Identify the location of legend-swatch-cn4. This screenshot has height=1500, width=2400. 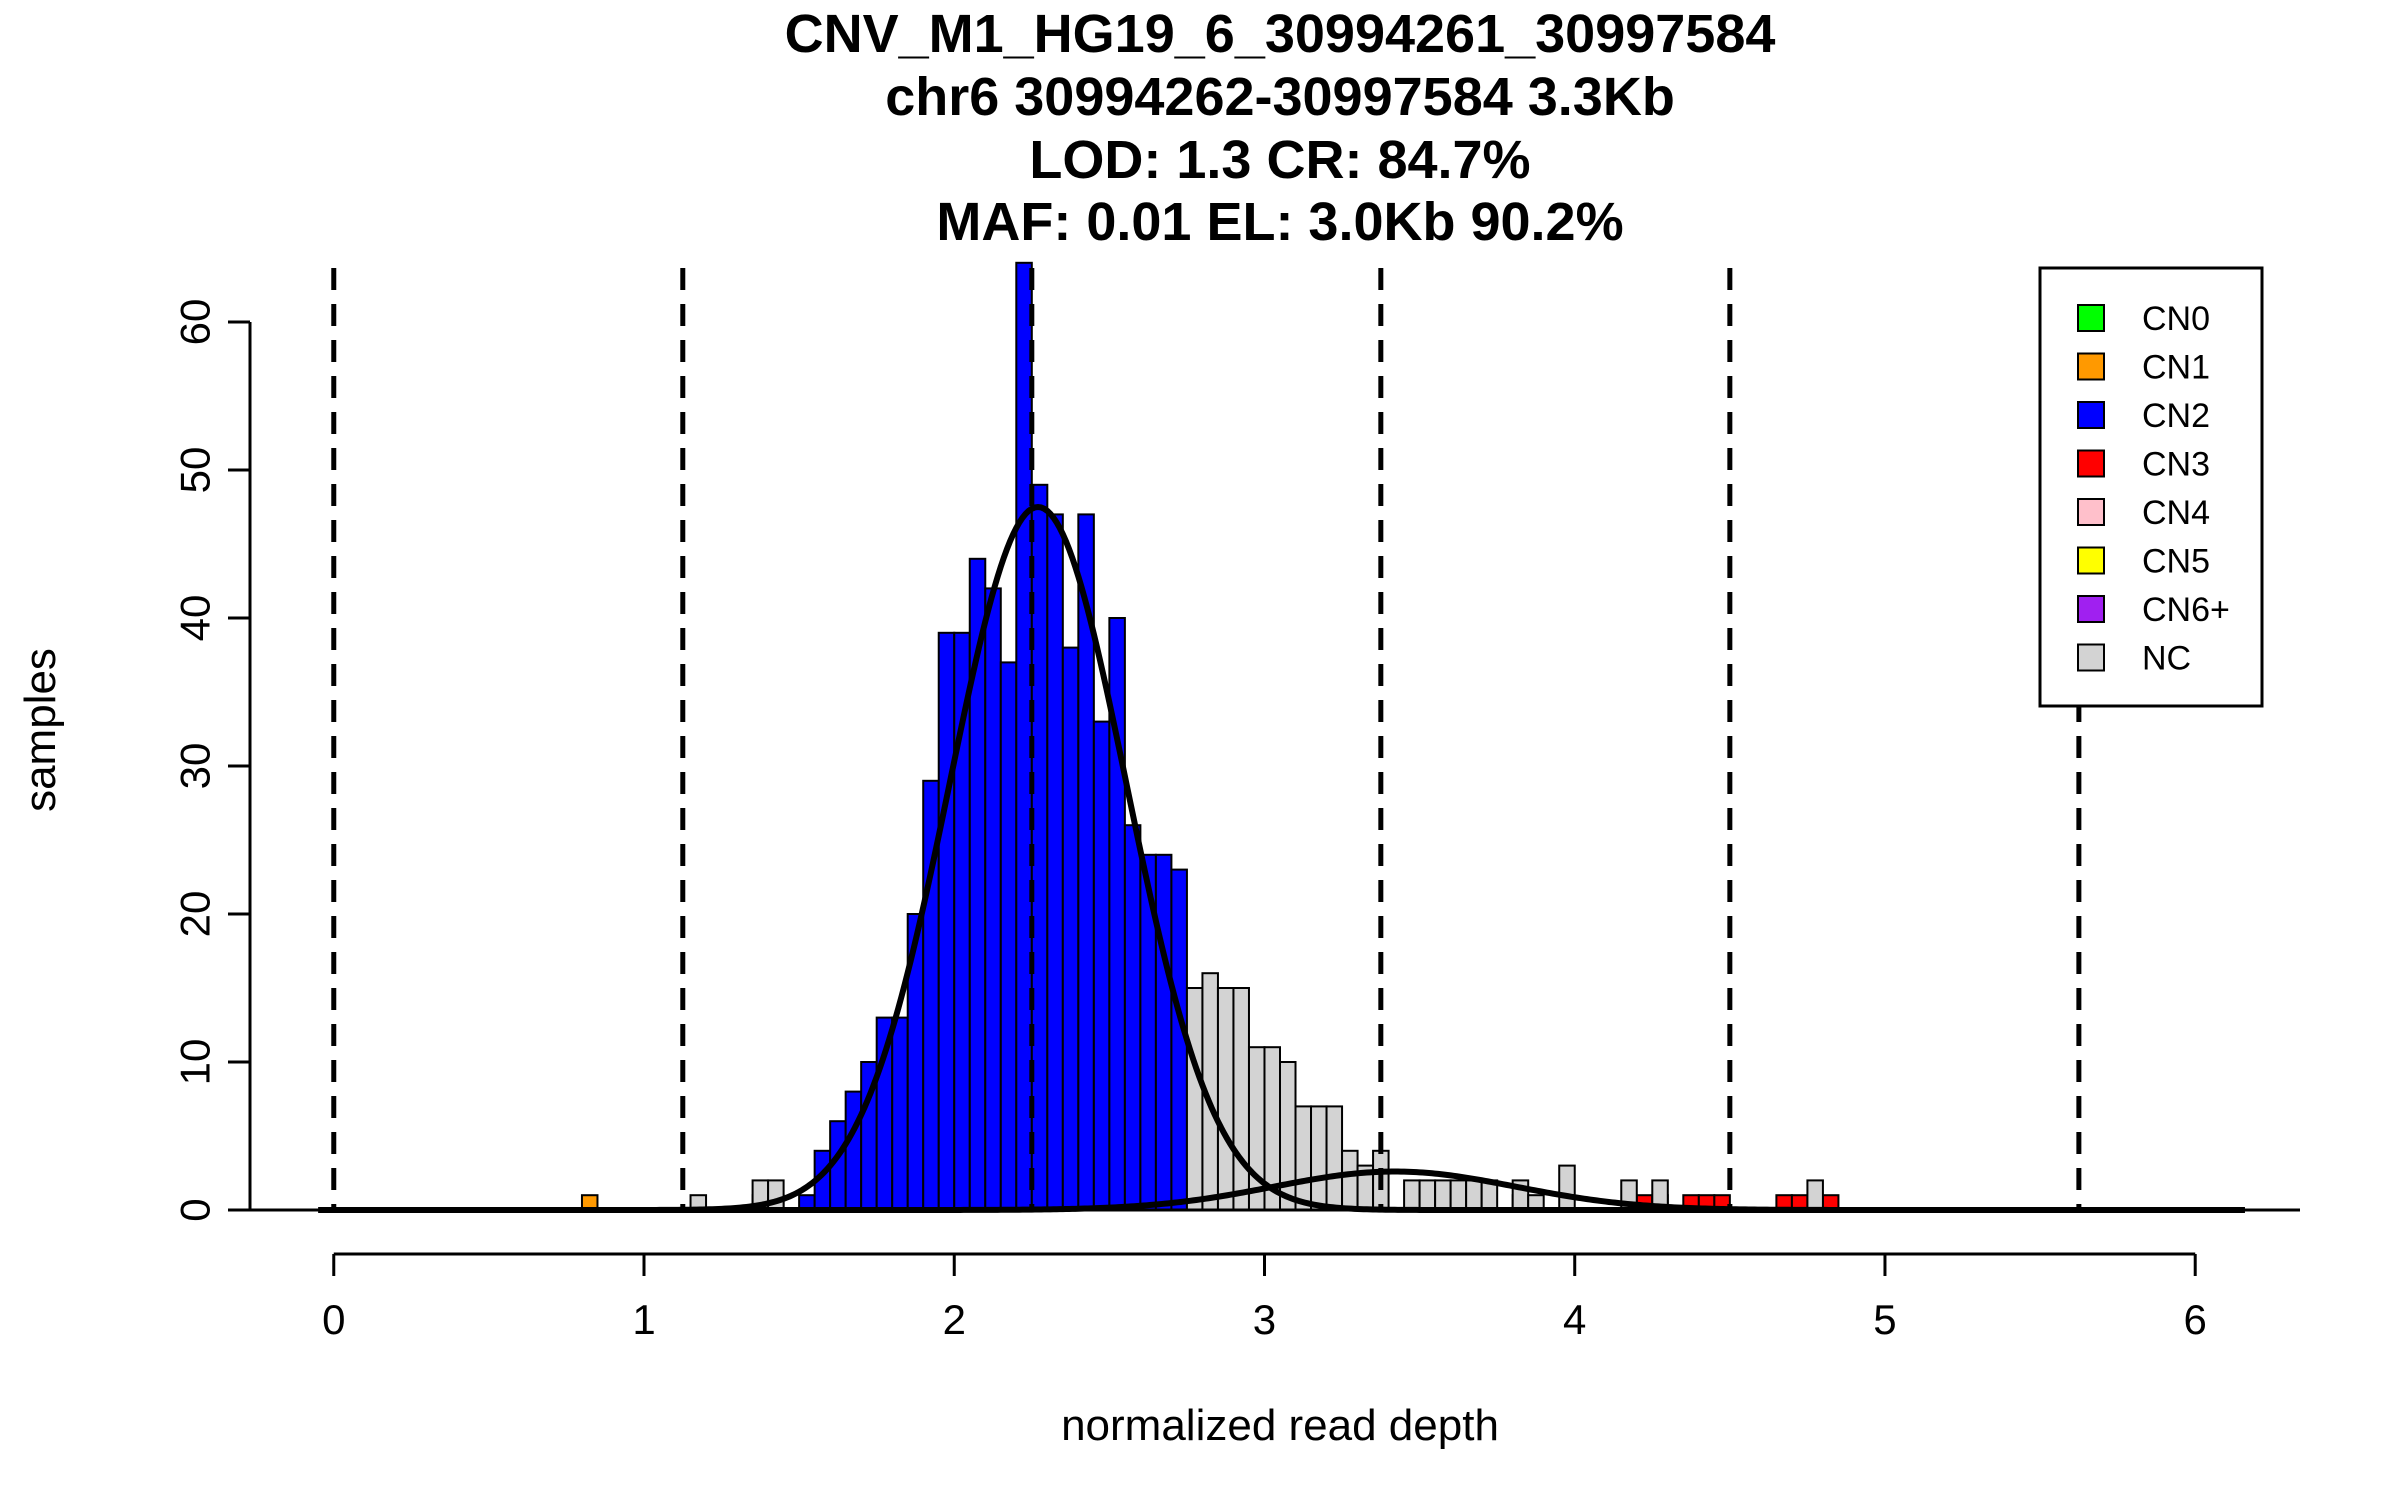
(2091, 512).